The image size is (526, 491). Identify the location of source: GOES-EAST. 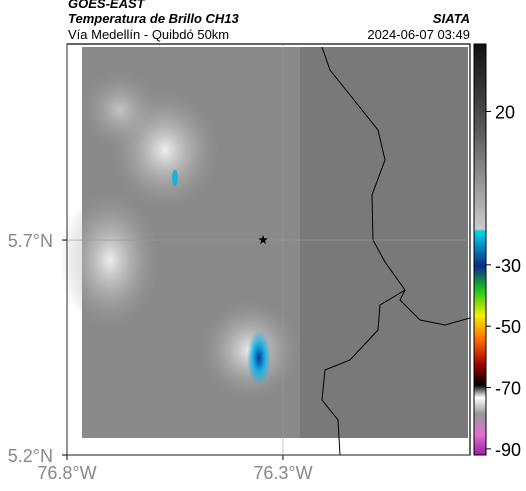
(107, 5).